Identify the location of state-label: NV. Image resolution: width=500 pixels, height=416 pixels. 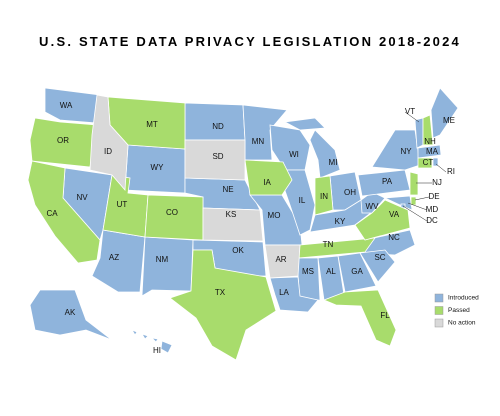
(82, 197).